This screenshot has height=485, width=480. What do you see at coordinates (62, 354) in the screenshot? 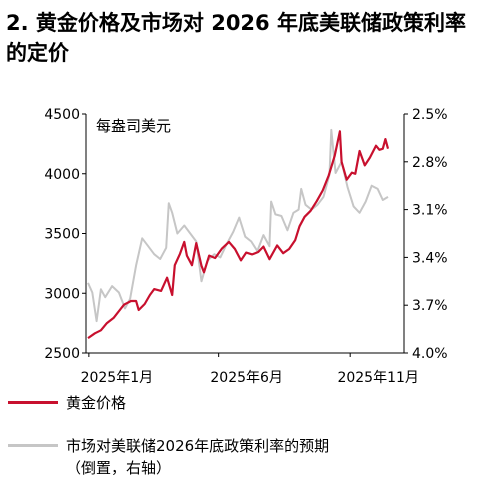
I see `left-tick-label: 2500` at bounding box center [62, 354].